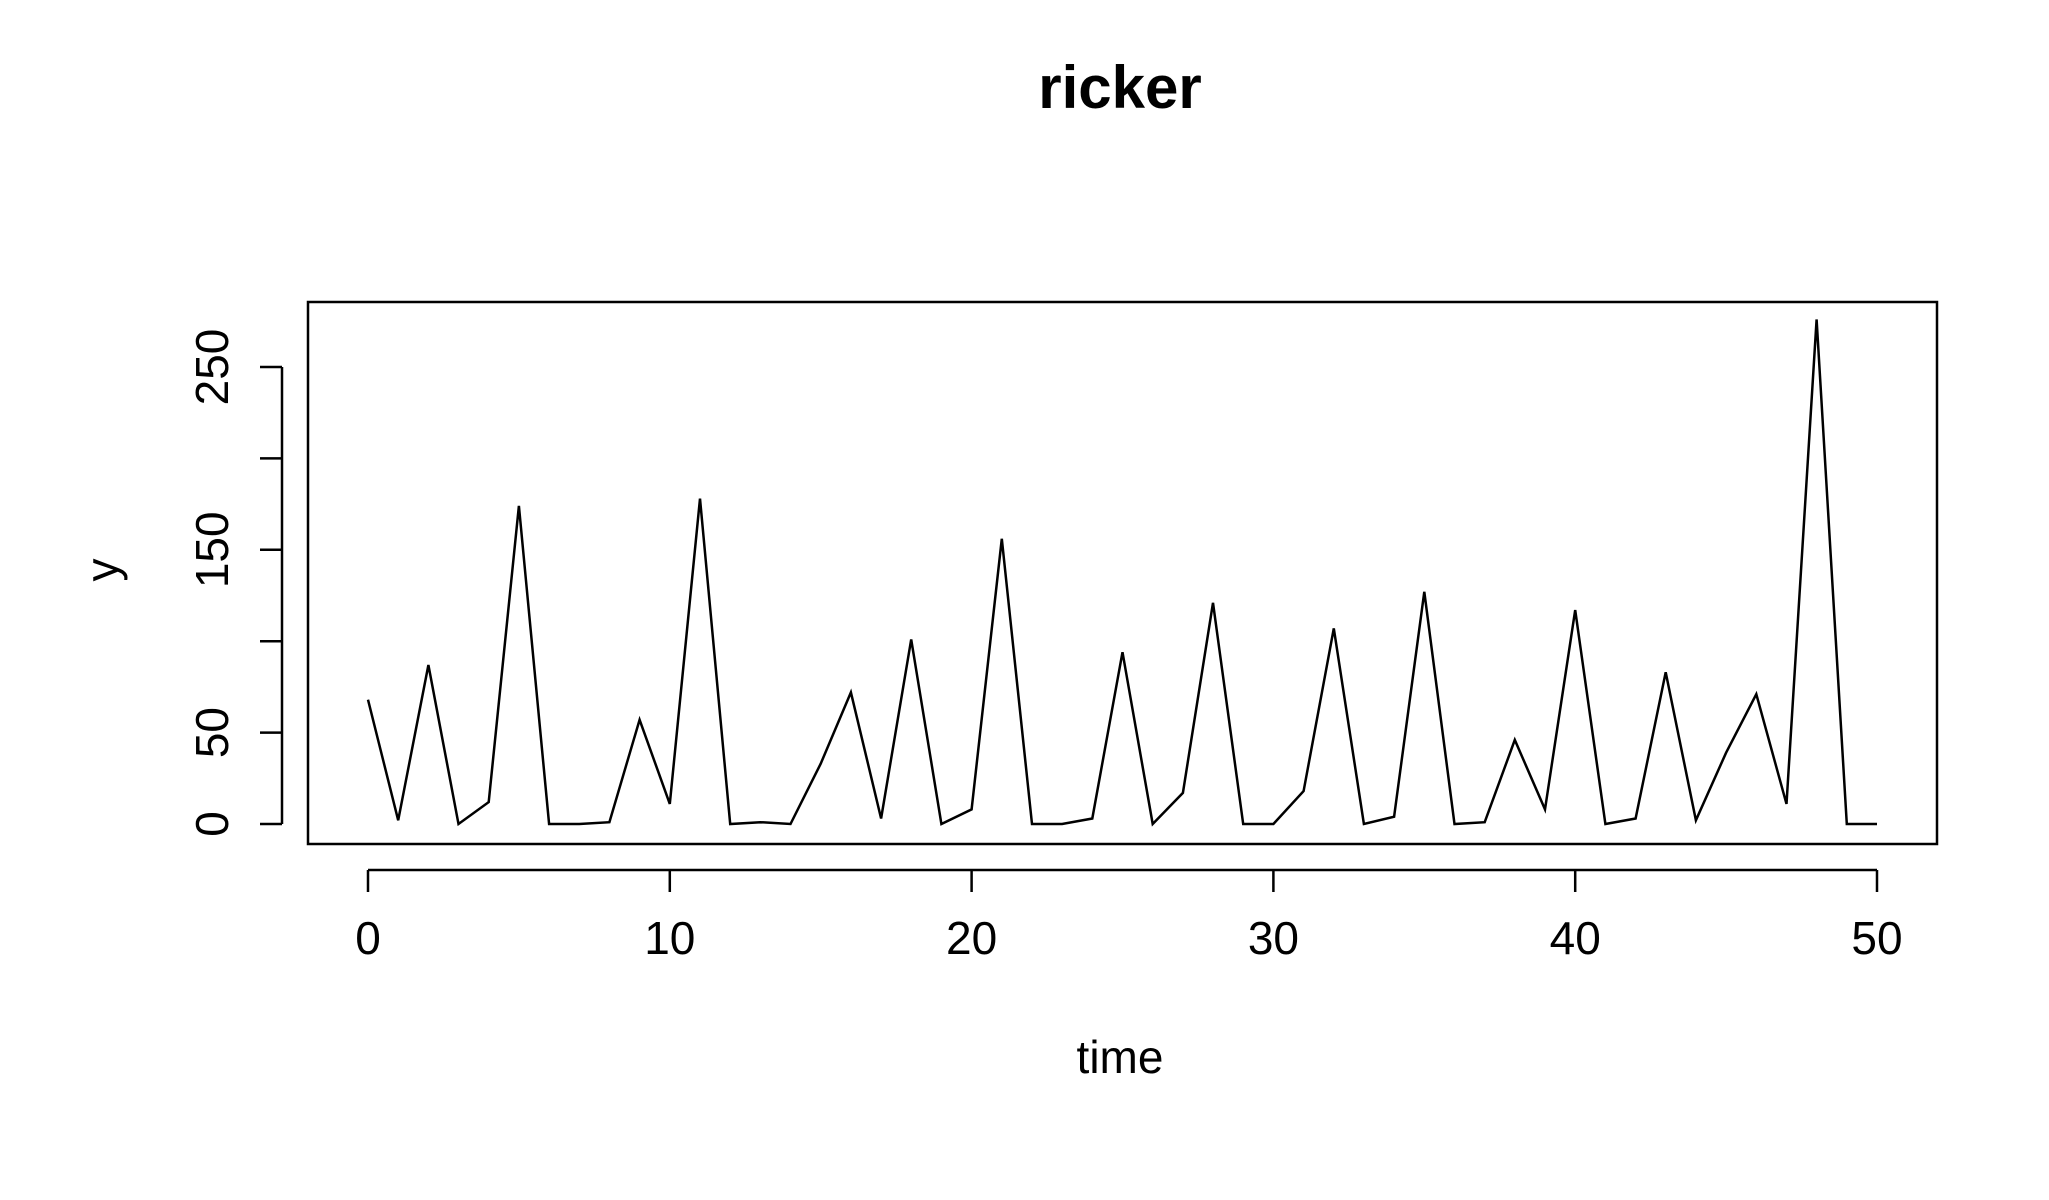  I want to click on y-tick-label: 250, so click(212, 367).